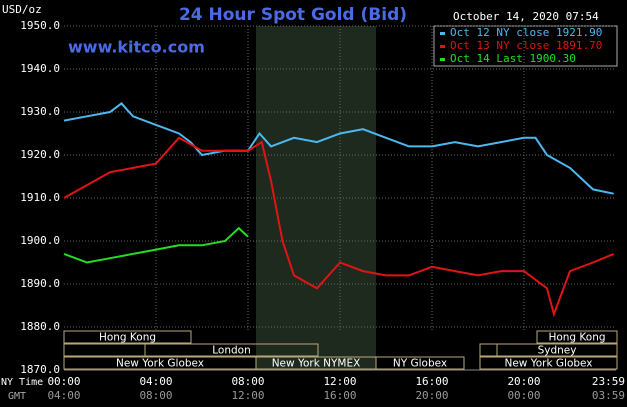 The image size is (627, 407). Describe the element at coordinates (63, 395) in the screenshot. I see `x2-tick-label: 04:00` at that location.